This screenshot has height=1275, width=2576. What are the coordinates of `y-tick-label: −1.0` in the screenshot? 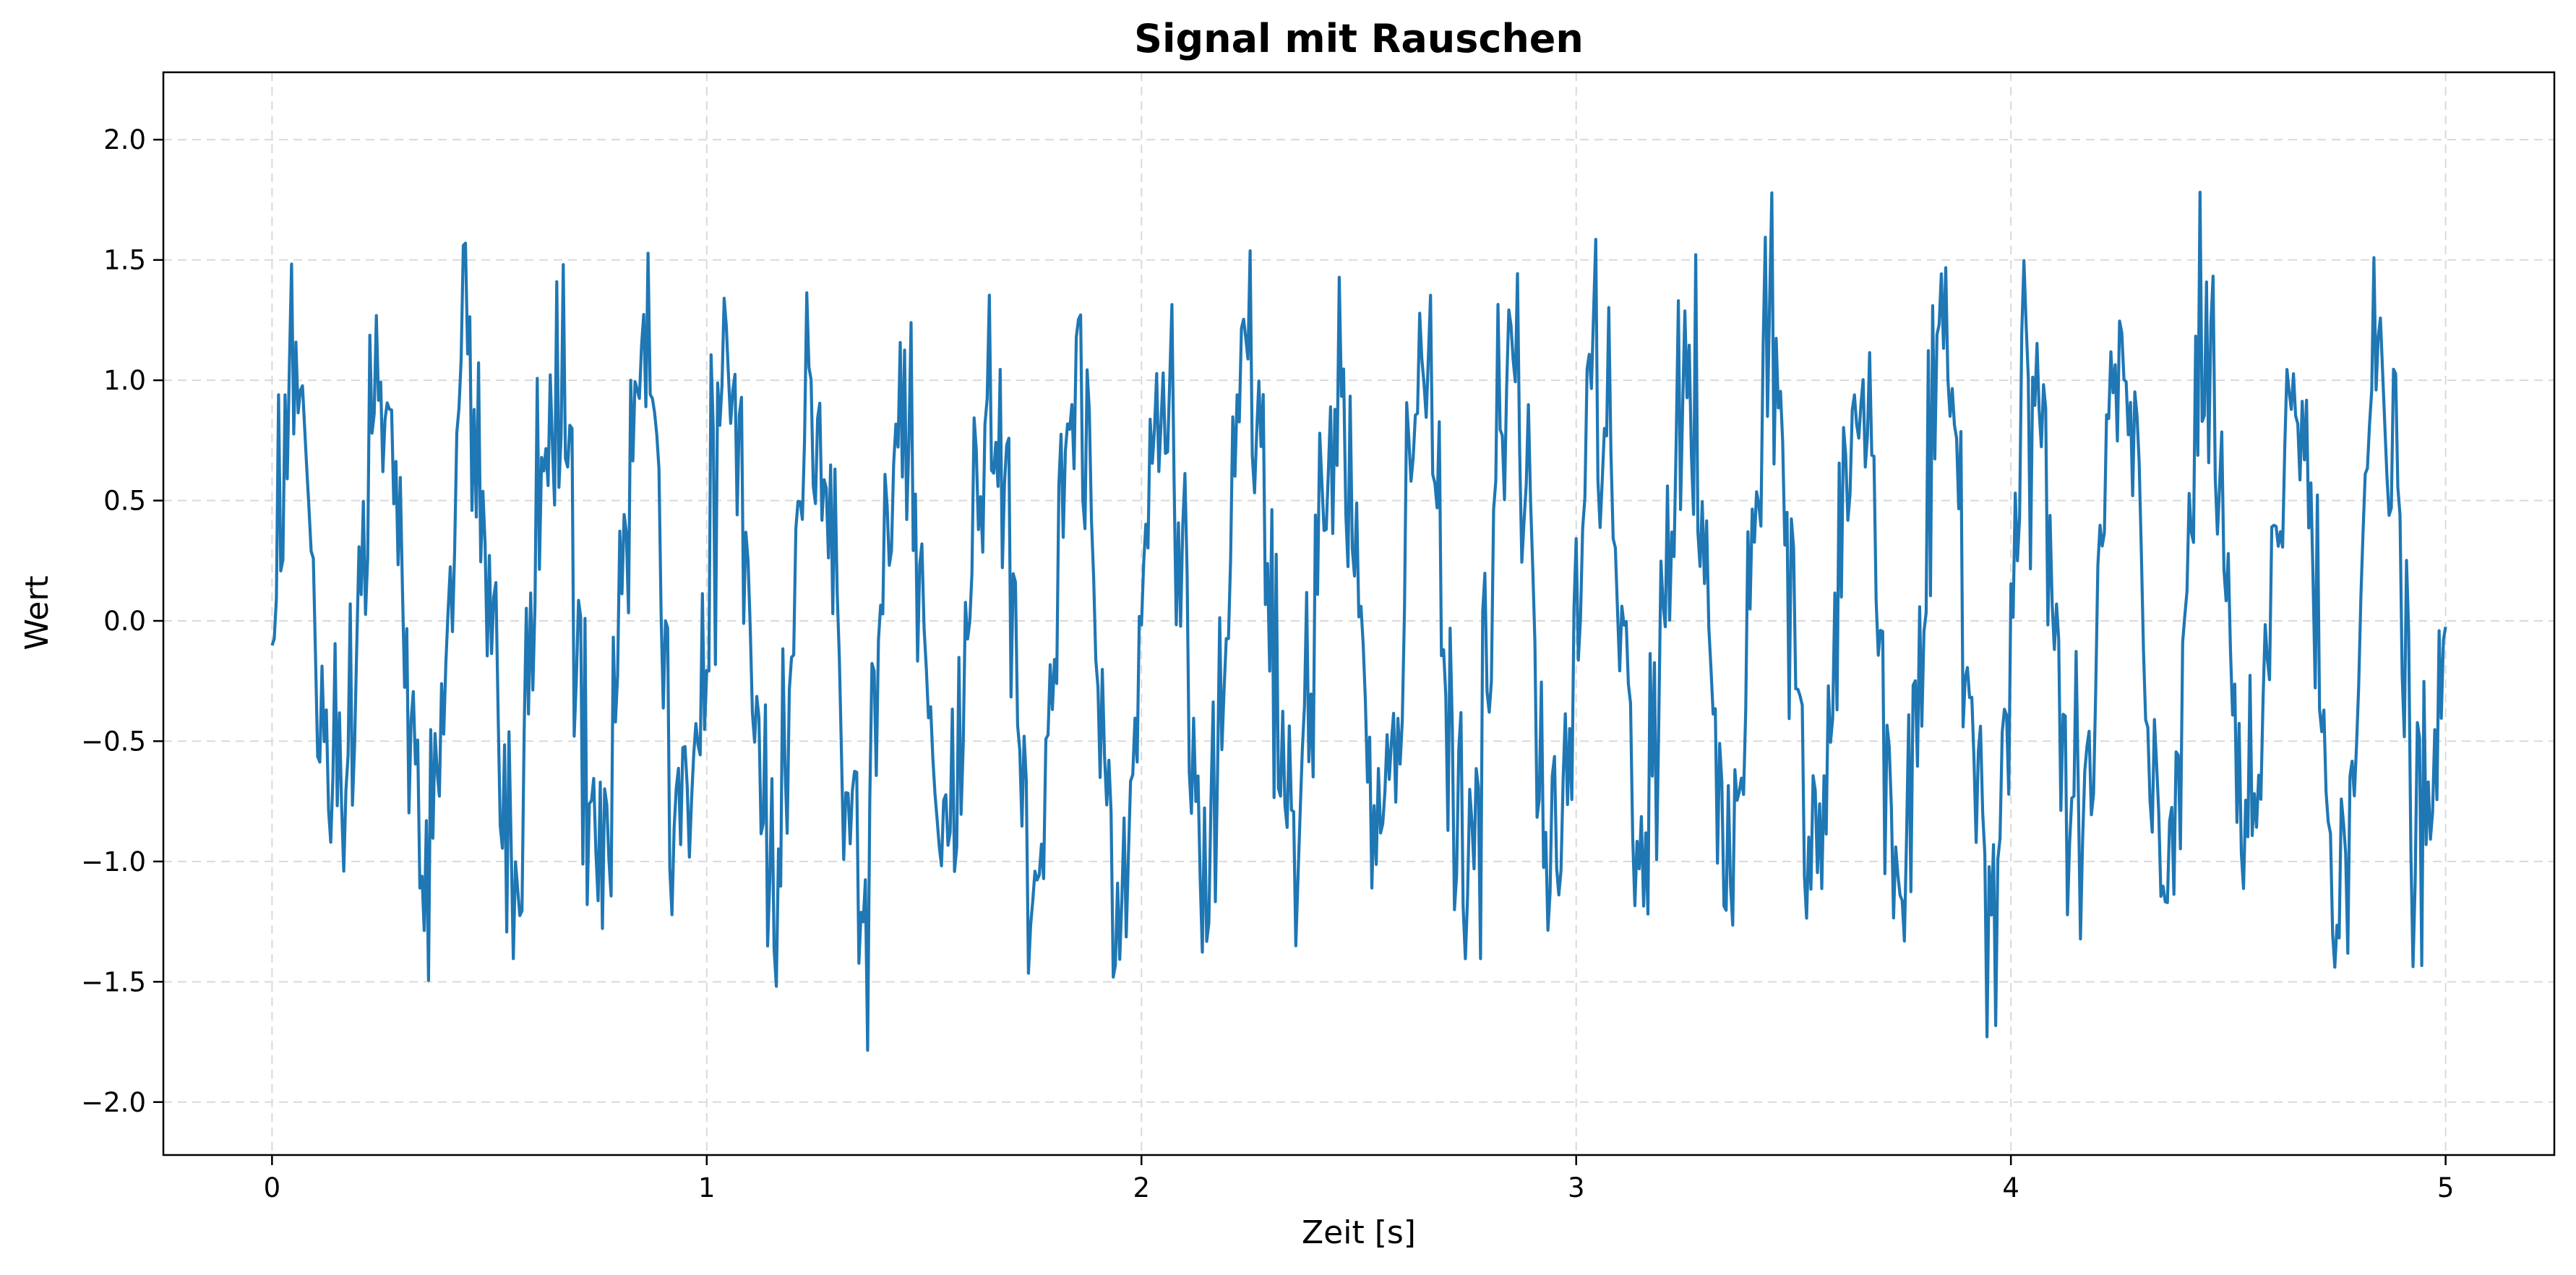 It's located at (114, 861).